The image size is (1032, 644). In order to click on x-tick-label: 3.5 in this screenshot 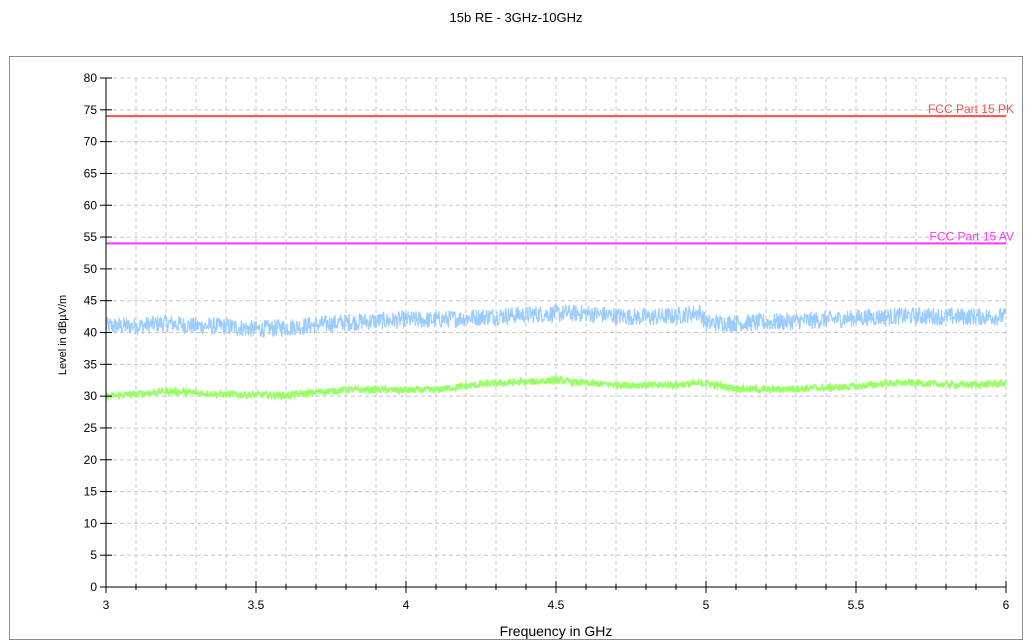, I will do `click(256, 605)`.